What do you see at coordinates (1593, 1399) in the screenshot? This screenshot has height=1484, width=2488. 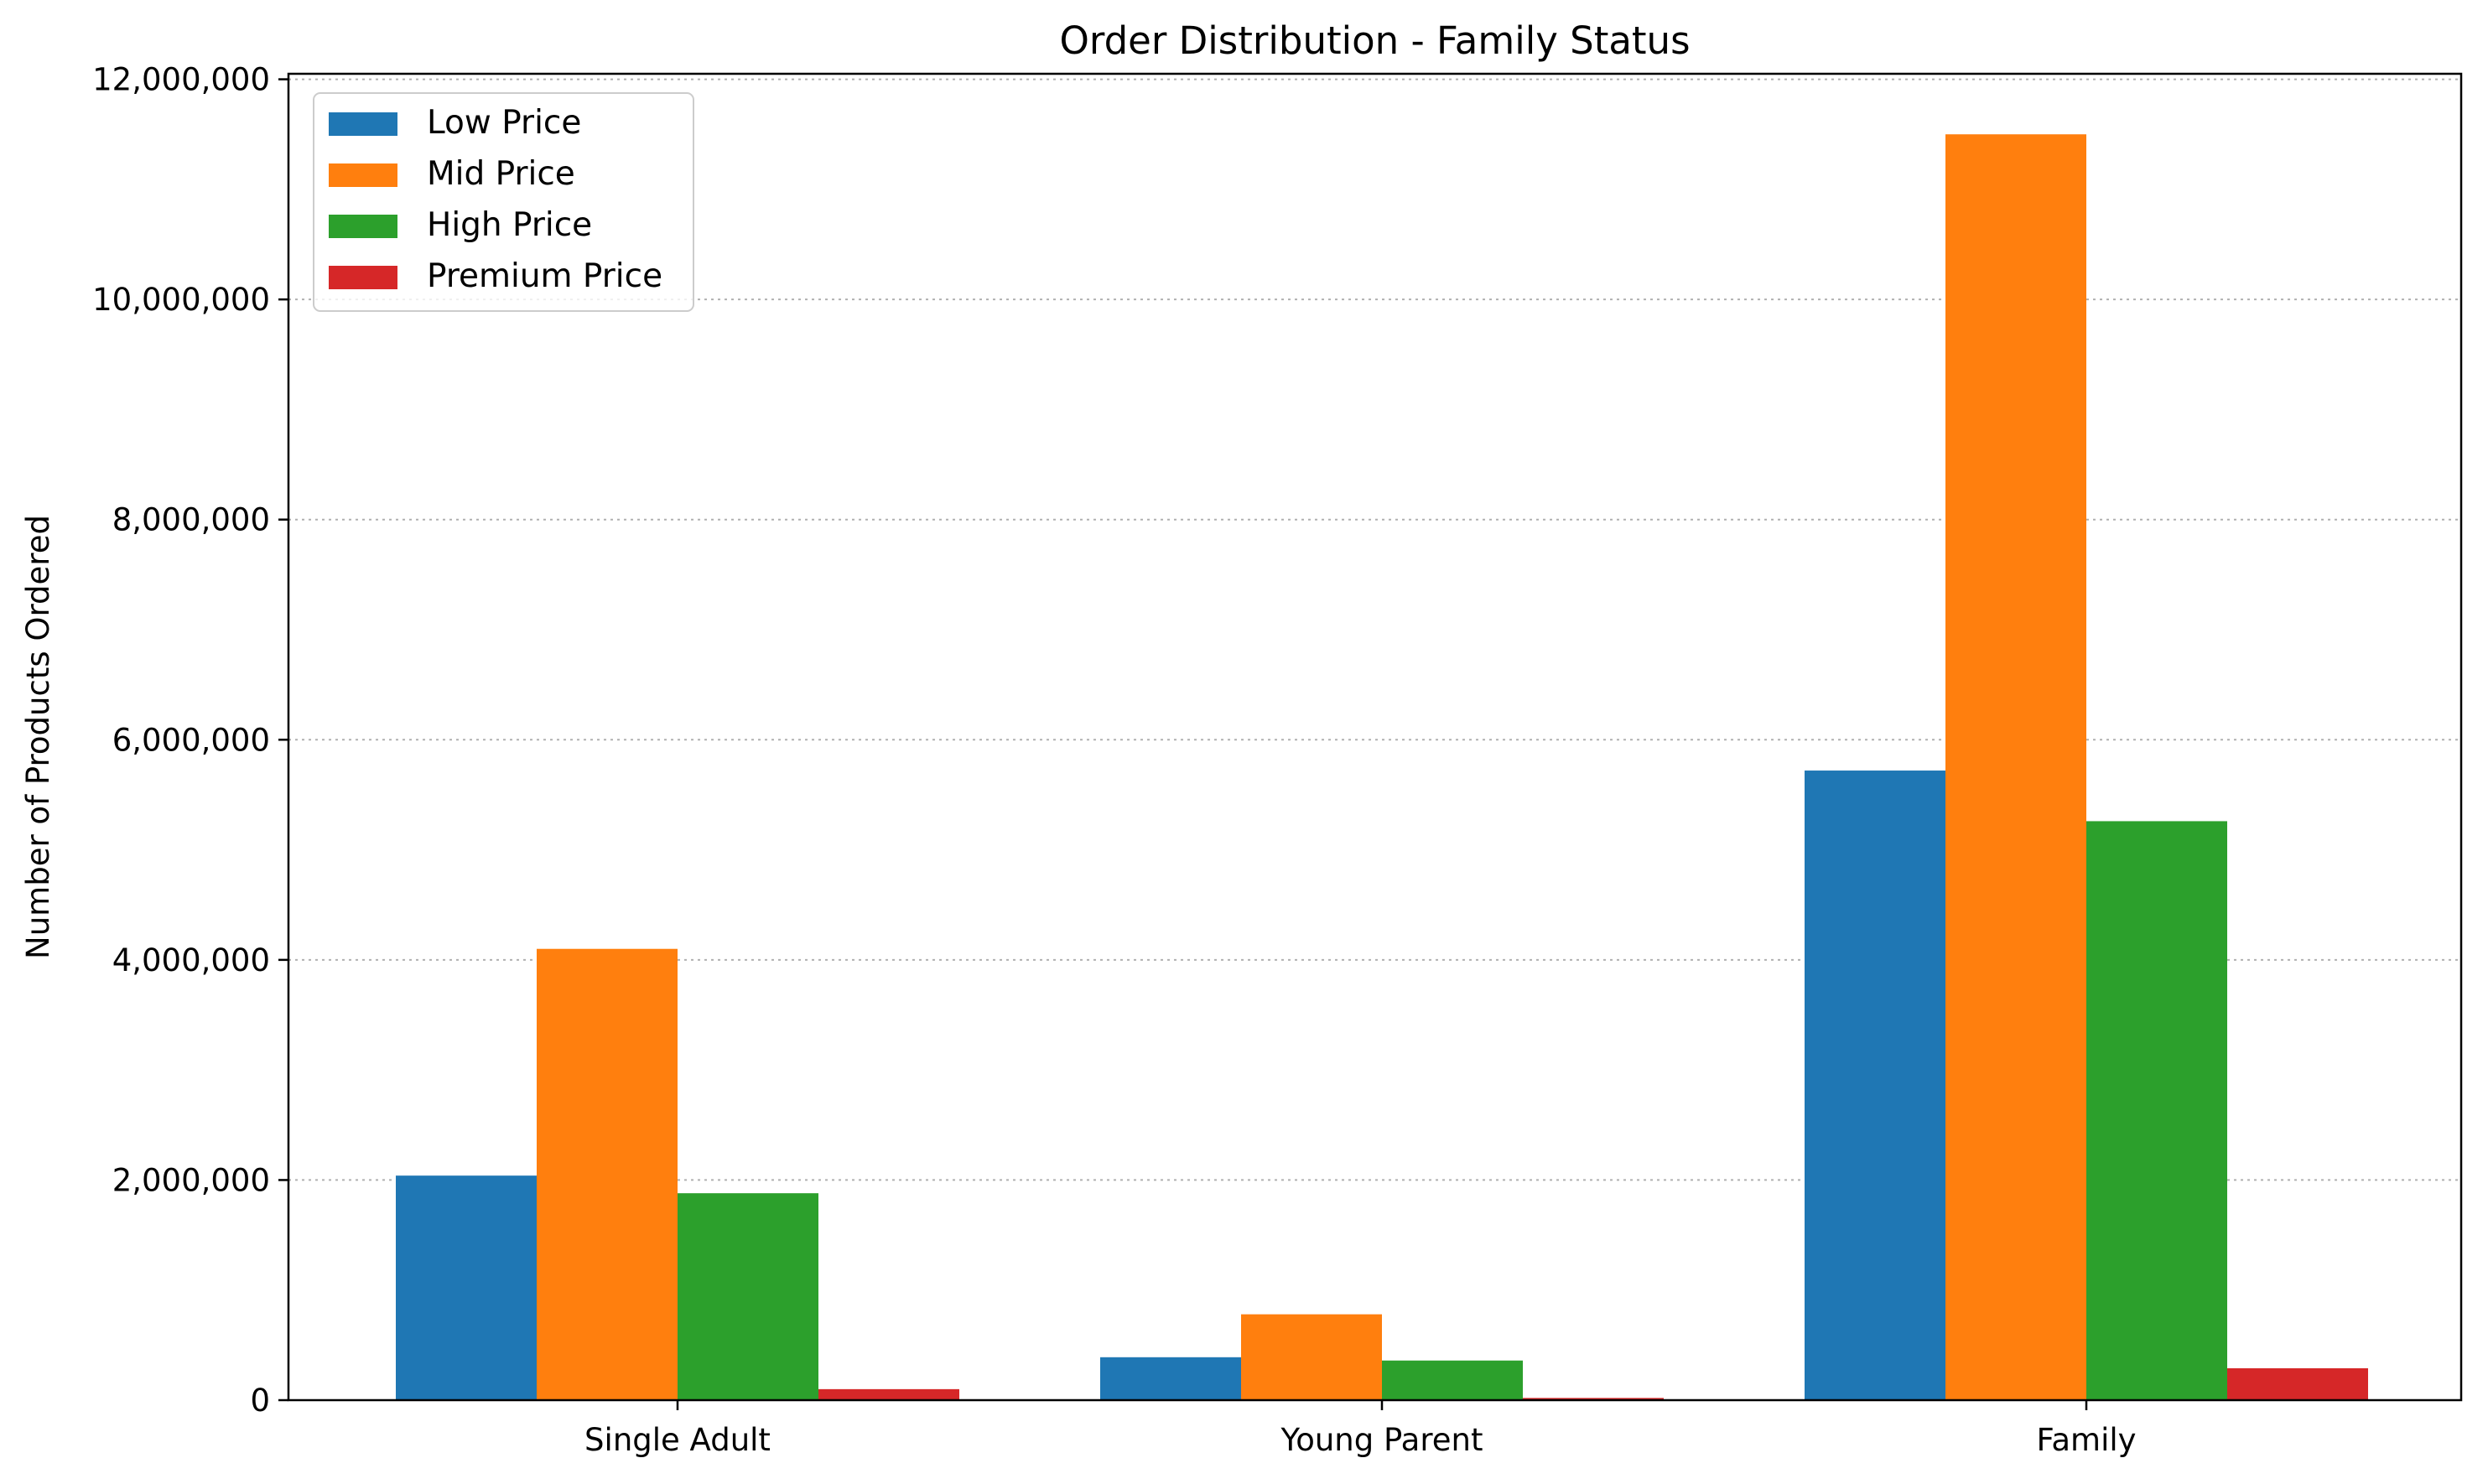 I see `bar-premium-price-young-parent` at bounding box center [1593, 1399].